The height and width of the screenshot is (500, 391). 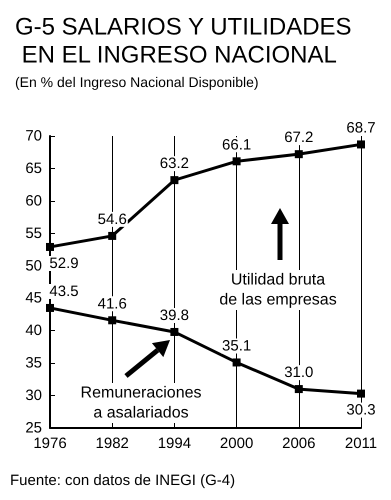 What do you see at coordinates (33, 395) in the screenshot?
I see `y-tick-label: 30` at bounding box center [33, 395].